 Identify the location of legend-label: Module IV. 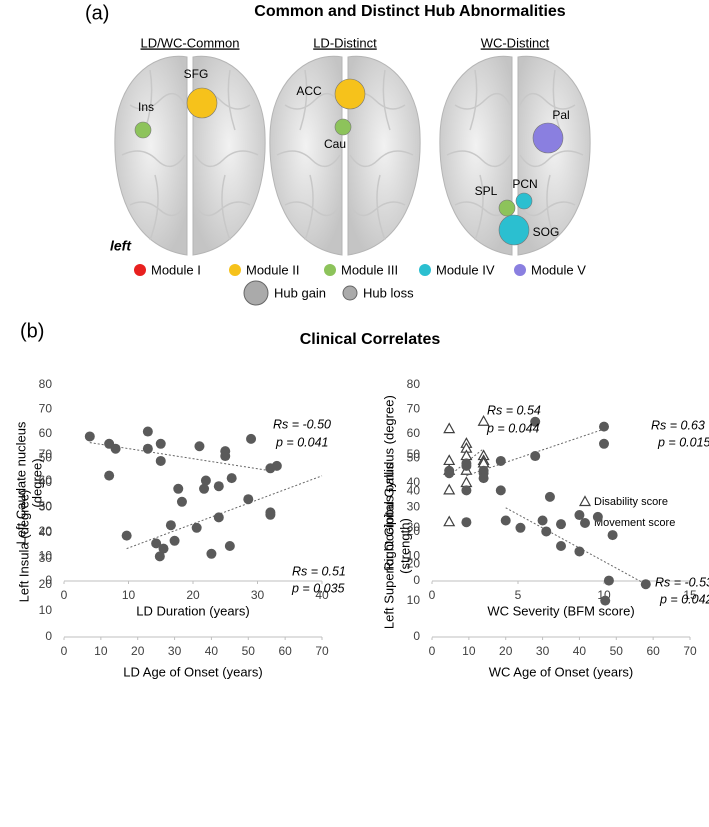
(465, 269).